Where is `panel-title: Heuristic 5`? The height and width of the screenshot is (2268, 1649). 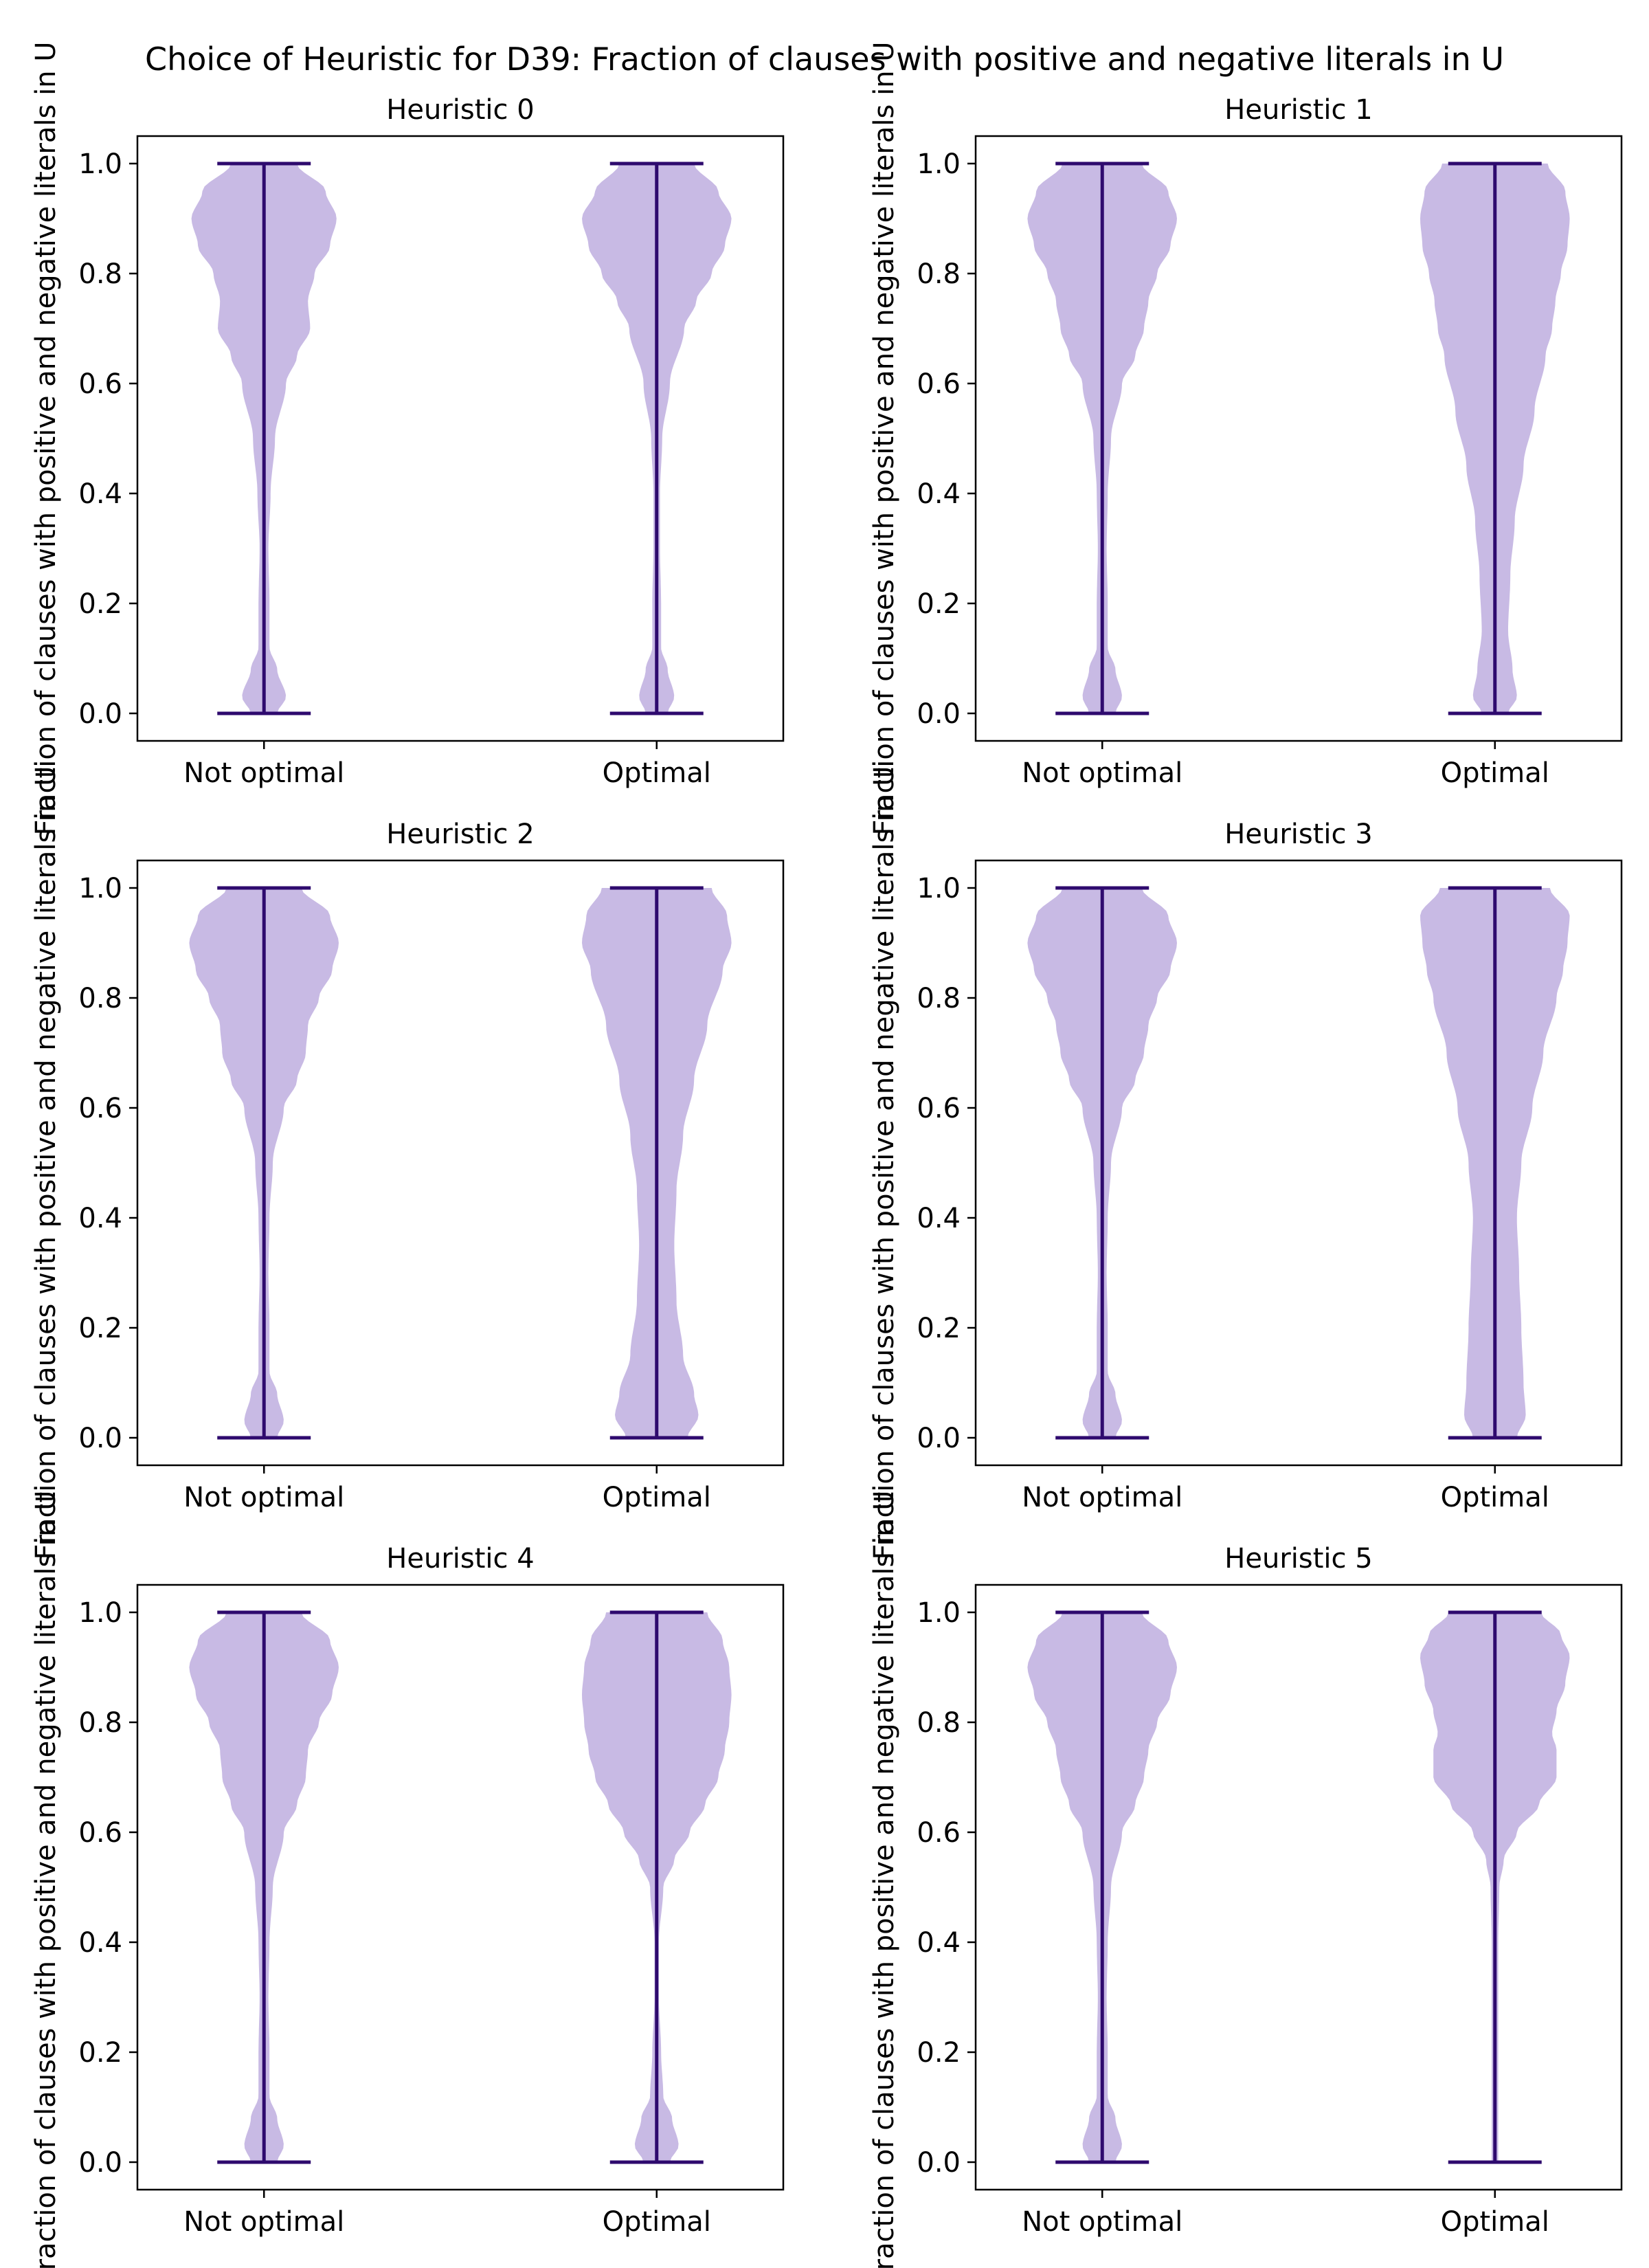
panel-title: Heuristic 5 is located at coordinates (1298, 1559).